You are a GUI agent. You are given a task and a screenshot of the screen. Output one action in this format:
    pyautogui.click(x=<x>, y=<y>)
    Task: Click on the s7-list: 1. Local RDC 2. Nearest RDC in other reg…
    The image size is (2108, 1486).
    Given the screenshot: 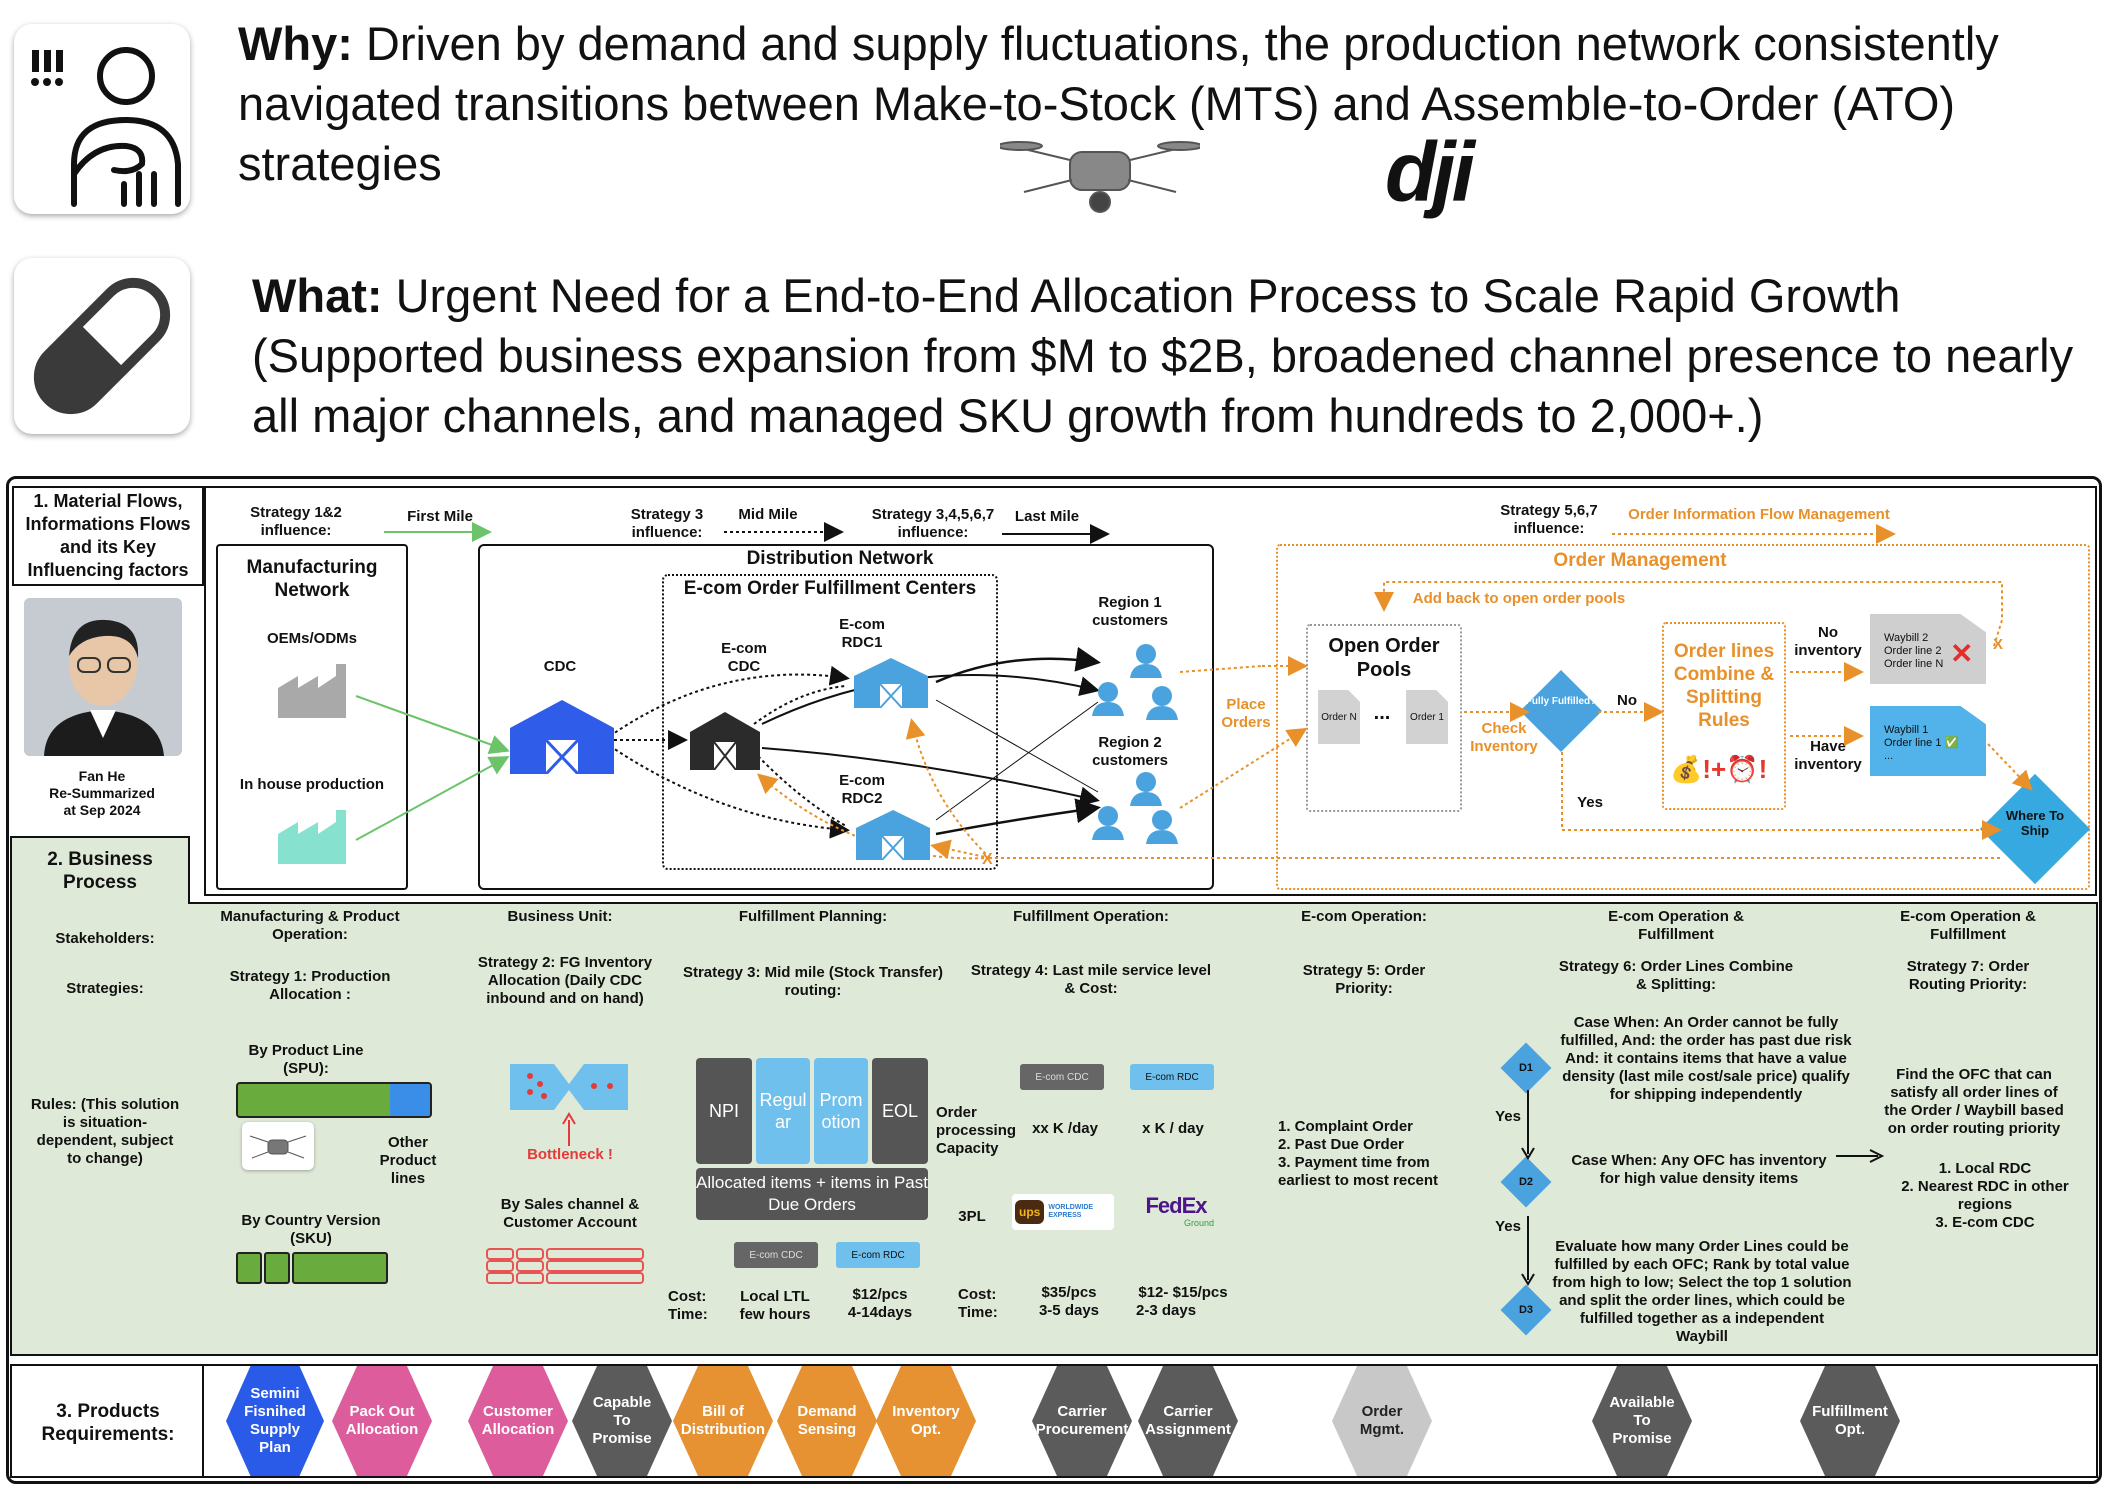 What is the action you would take?
    pyautogui.click(x=1985, y=1196)
    